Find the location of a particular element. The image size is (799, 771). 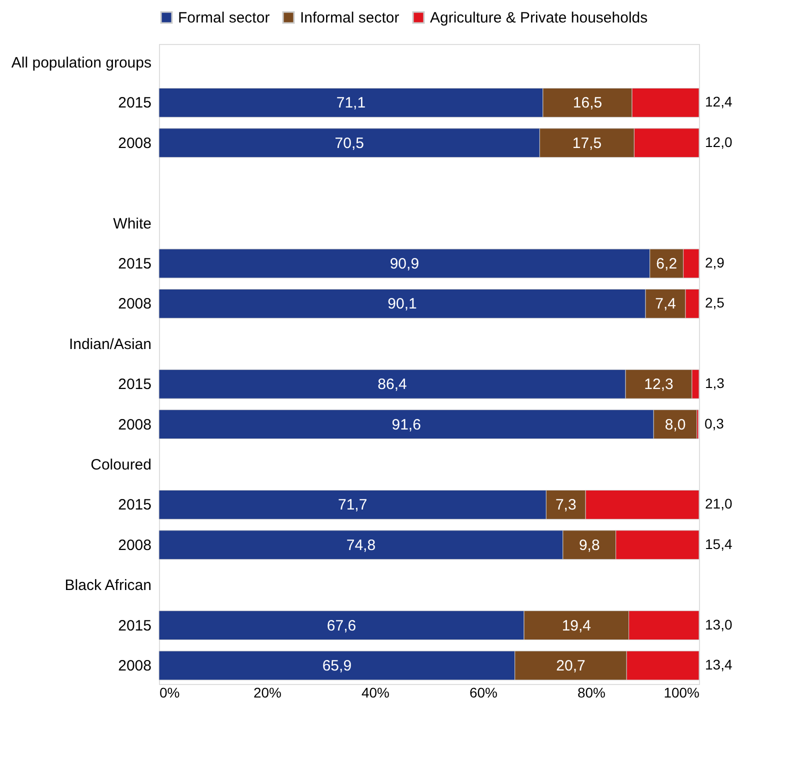

data-label: 8,0 is located at coordinates (675, 425).